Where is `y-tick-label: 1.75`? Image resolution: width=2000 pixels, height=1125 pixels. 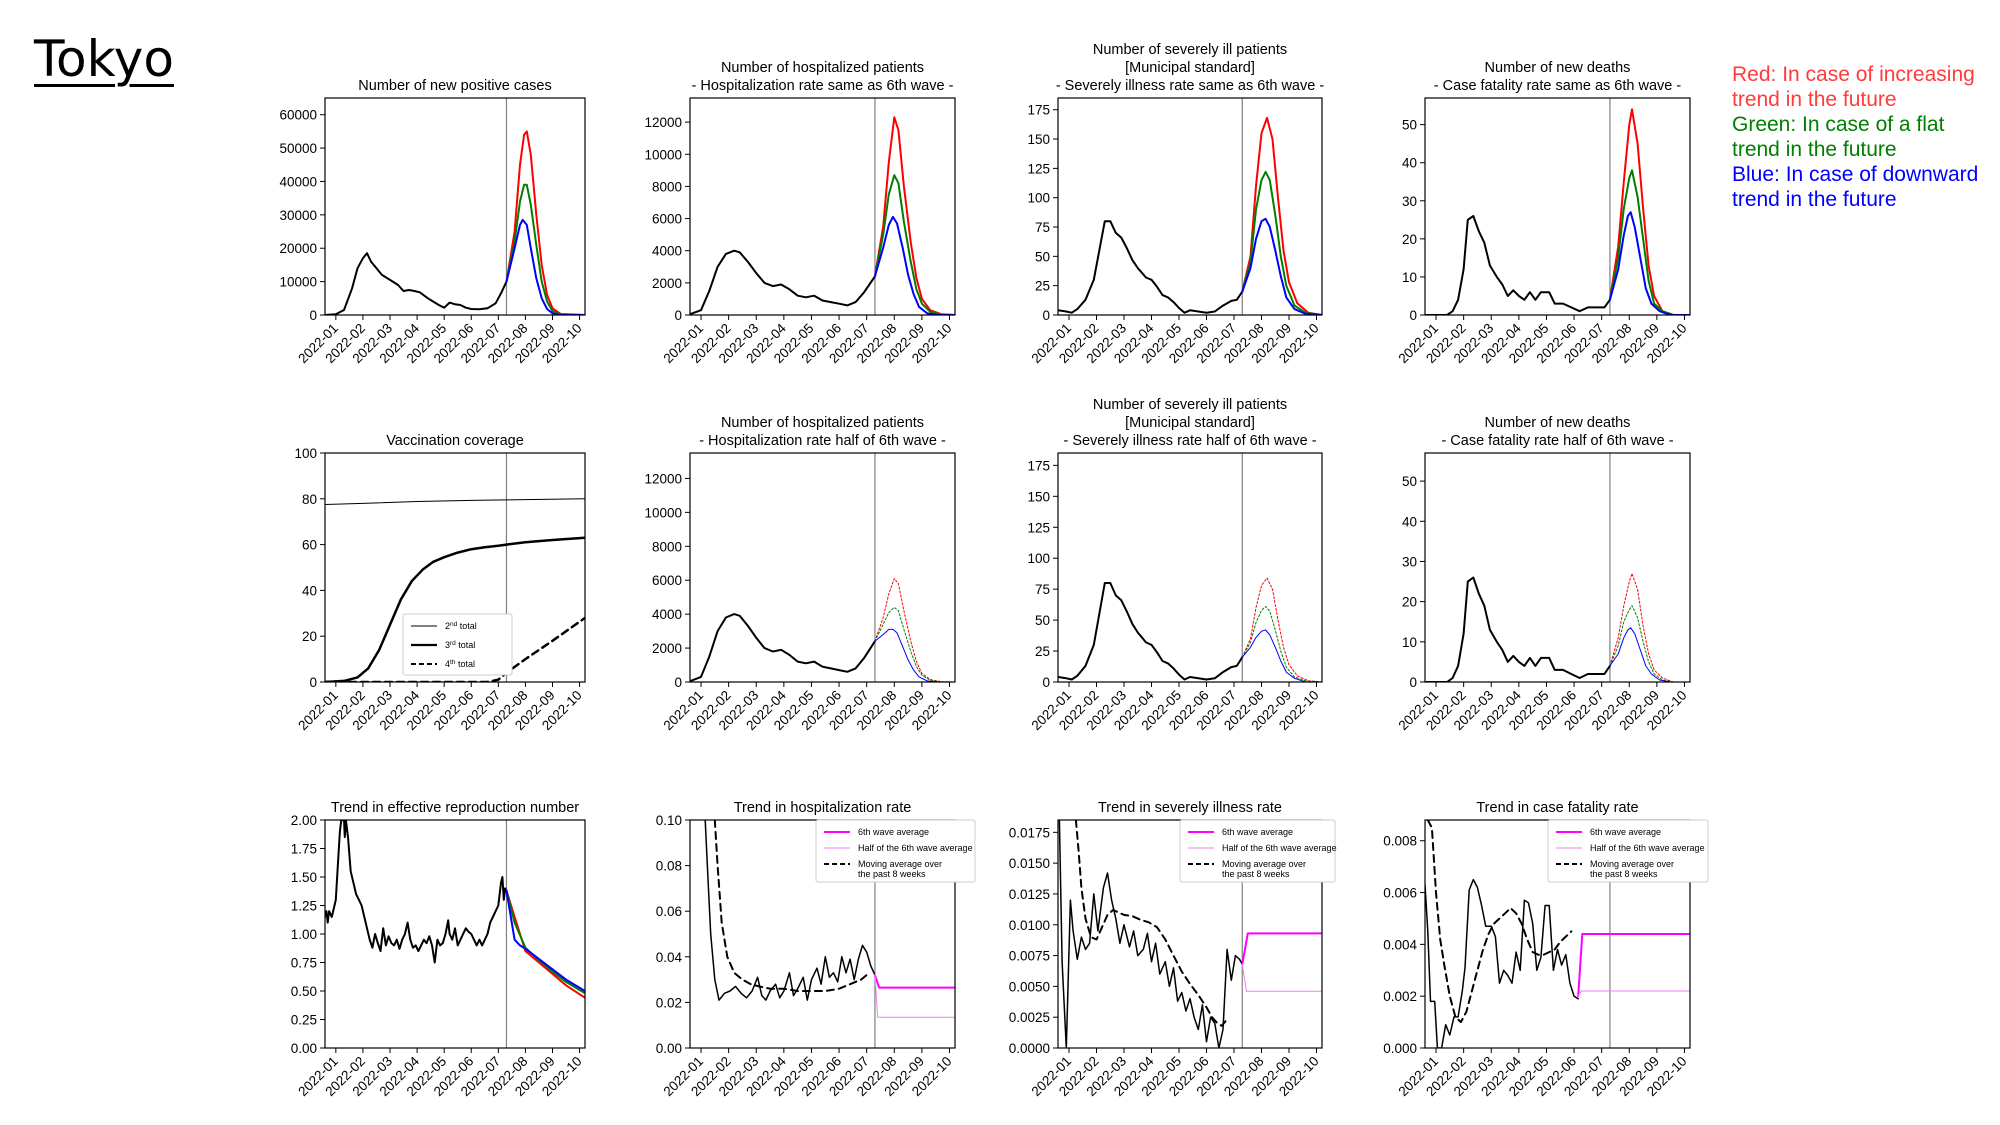 y-tick-label: 1.75 is located at coordinates (304, 849).